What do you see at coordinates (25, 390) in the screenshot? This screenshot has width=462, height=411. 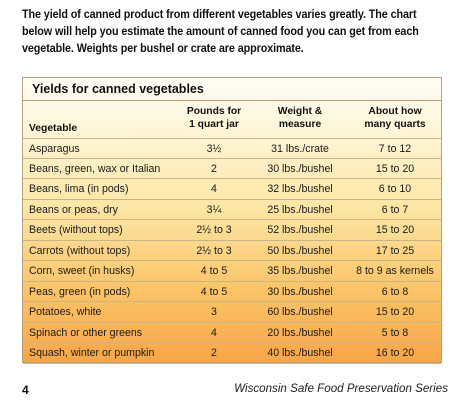 I see `page-number: 4` at bounding box center [25, 390].